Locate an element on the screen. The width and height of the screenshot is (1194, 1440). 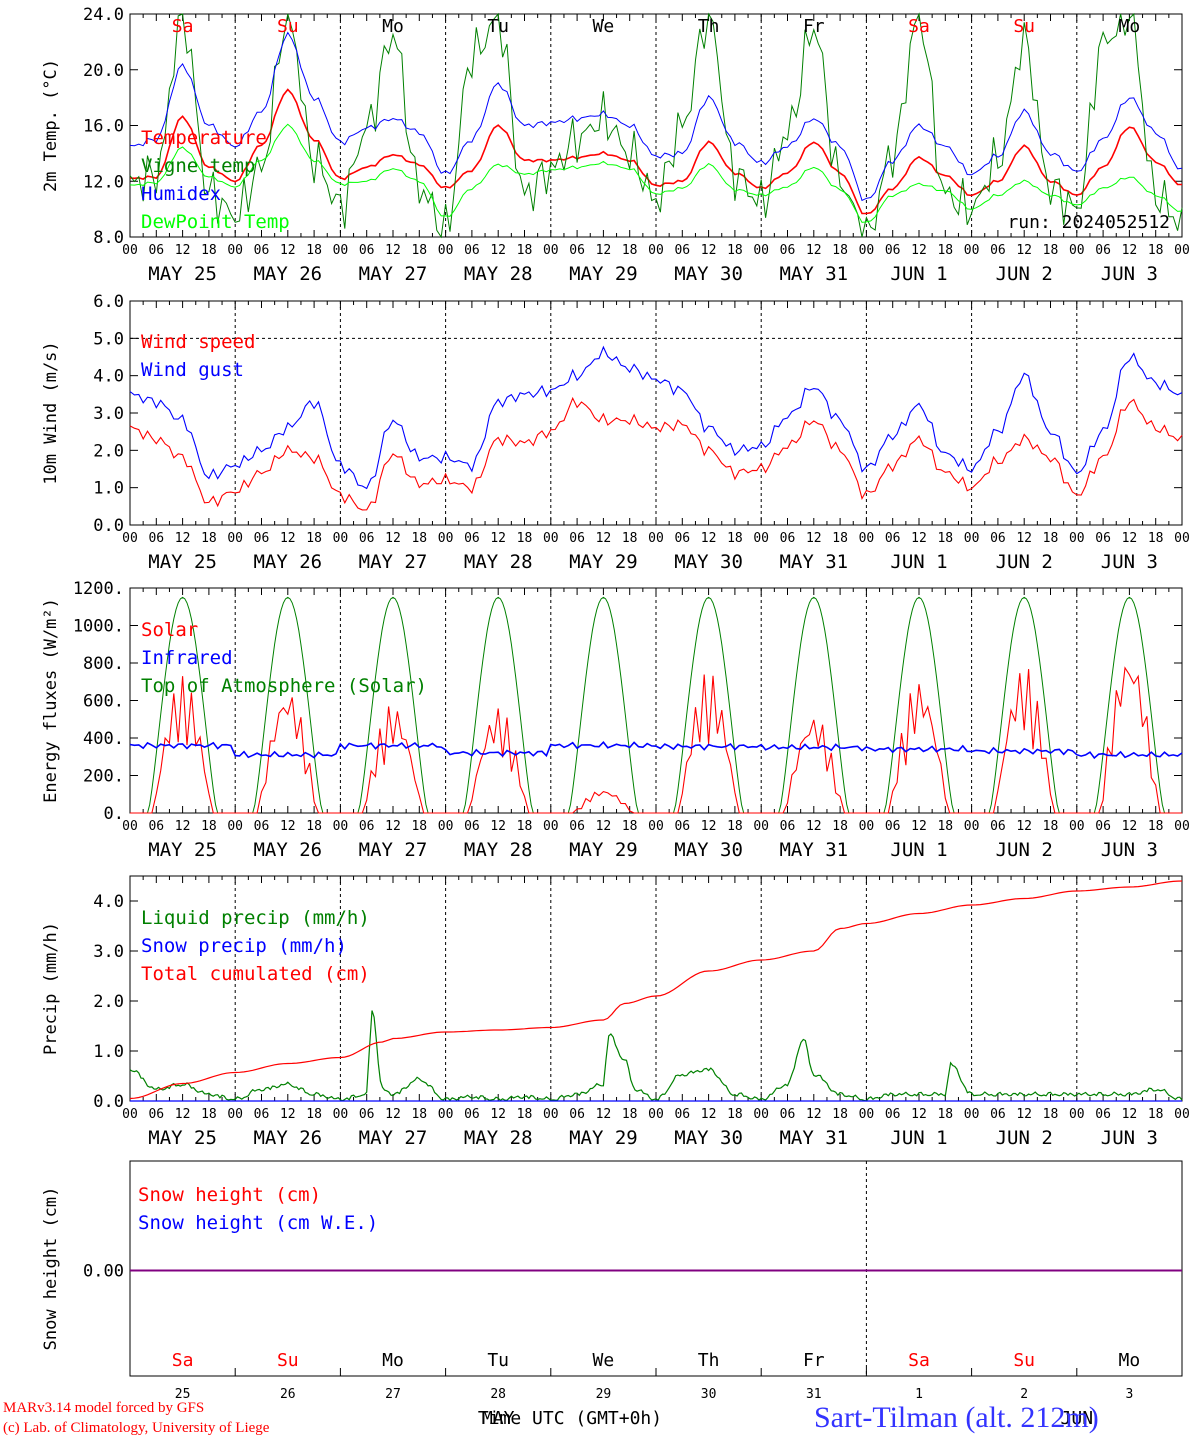
run-annotation: run: 2024052512 is located at coordinates (1088, 222).